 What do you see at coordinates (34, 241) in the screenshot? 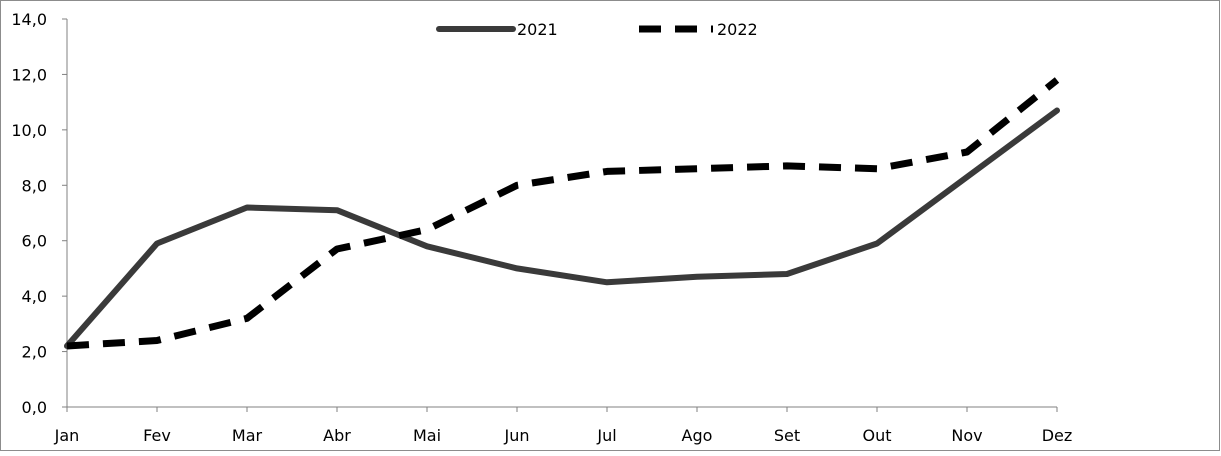
I see `y-tick-label: 6,0` at bounding box center [34, 241].